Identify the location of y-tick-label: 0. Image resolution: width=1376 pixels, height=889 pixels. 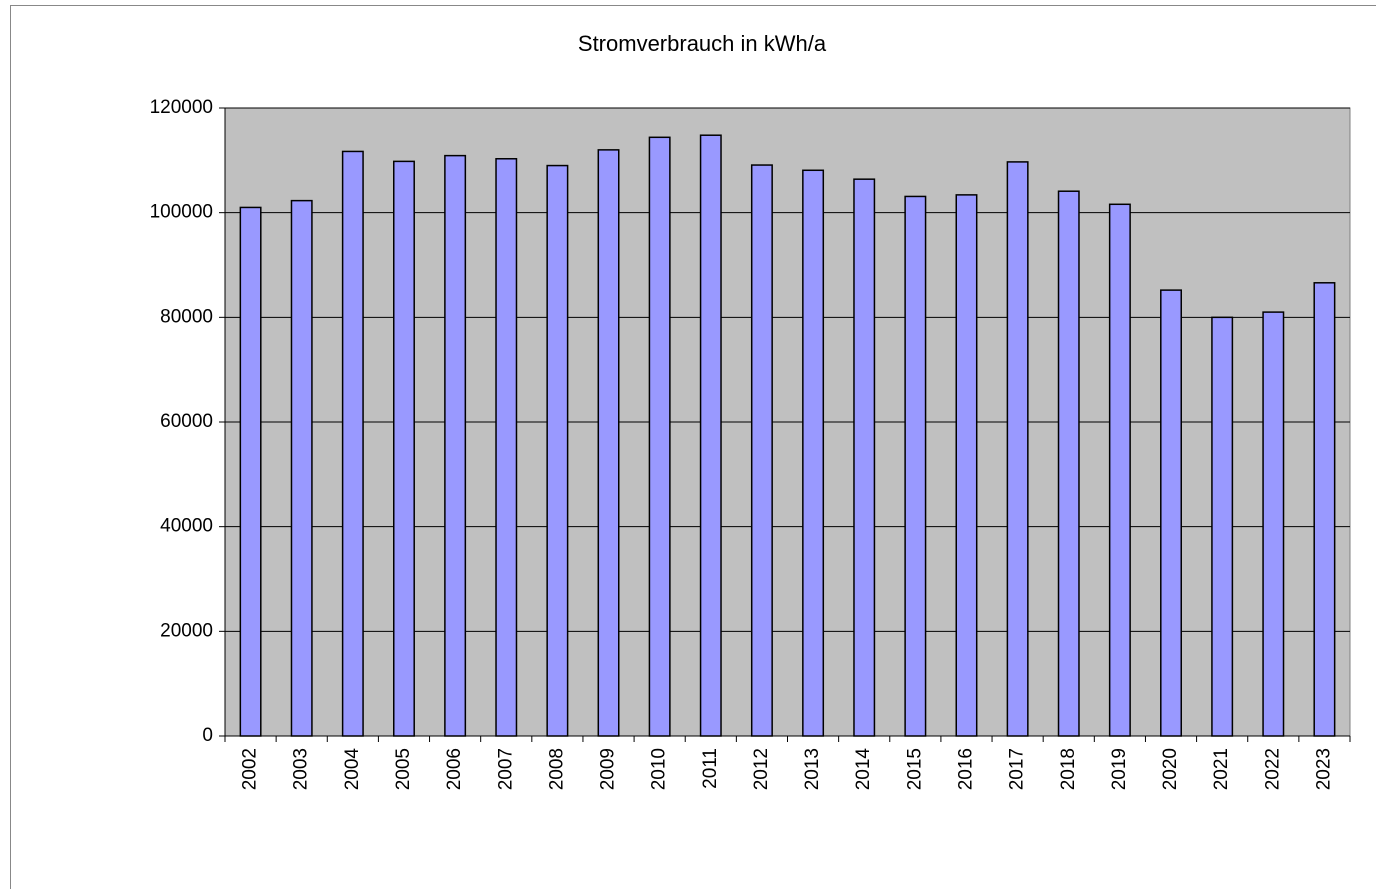
(207, 735).